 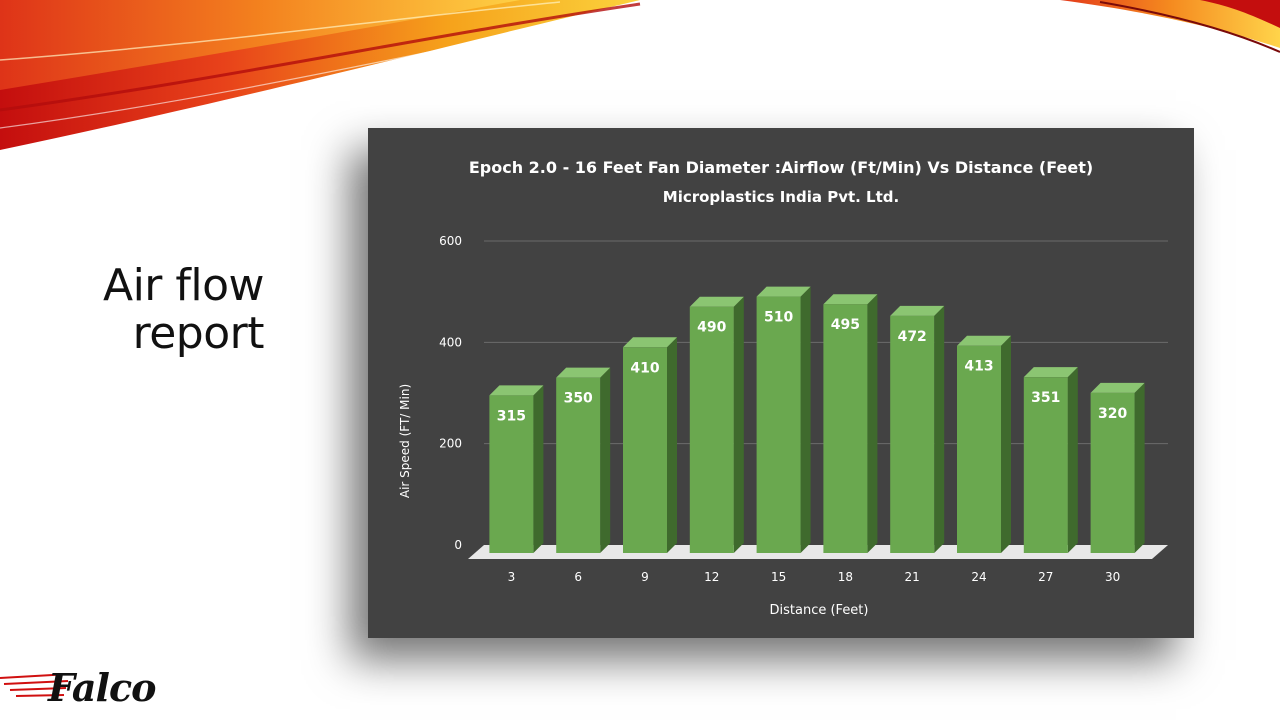 I want to click on slide-title-line-2: report, so click(x=198, y=333).